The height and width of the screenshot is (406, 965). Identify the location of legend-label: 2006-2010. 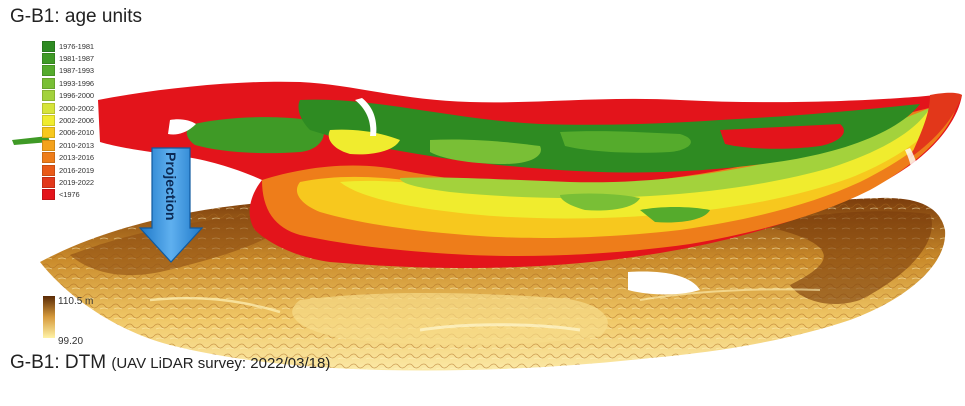
(76, 133).